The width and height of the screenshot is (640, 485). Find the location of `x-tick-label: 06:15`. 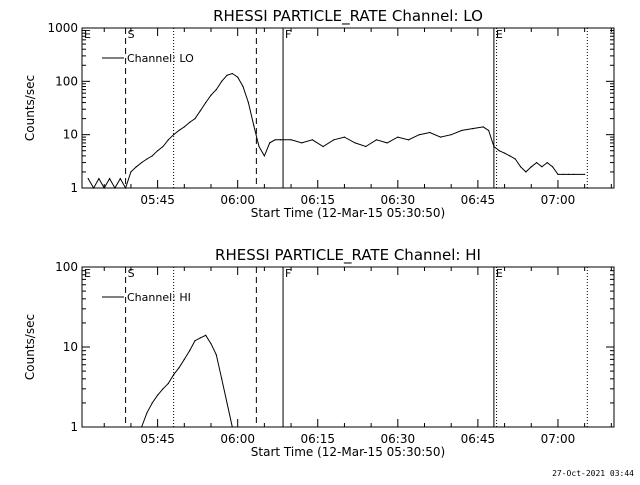

x-tick-label: 06:15 is located at coordinates (317, 439).